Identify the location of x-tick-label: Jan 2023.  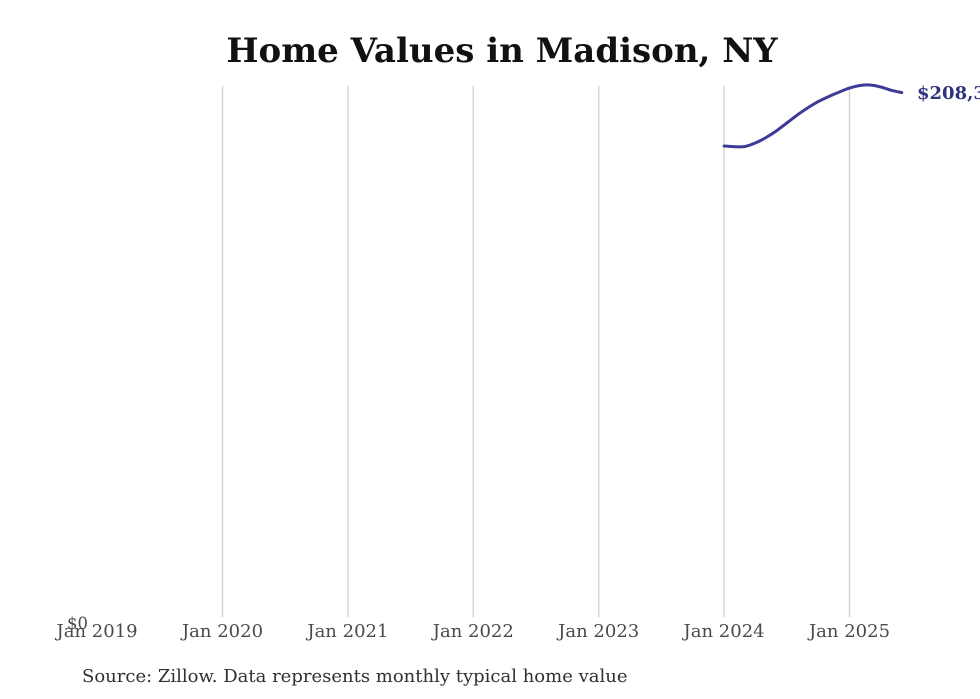
(597, 631).